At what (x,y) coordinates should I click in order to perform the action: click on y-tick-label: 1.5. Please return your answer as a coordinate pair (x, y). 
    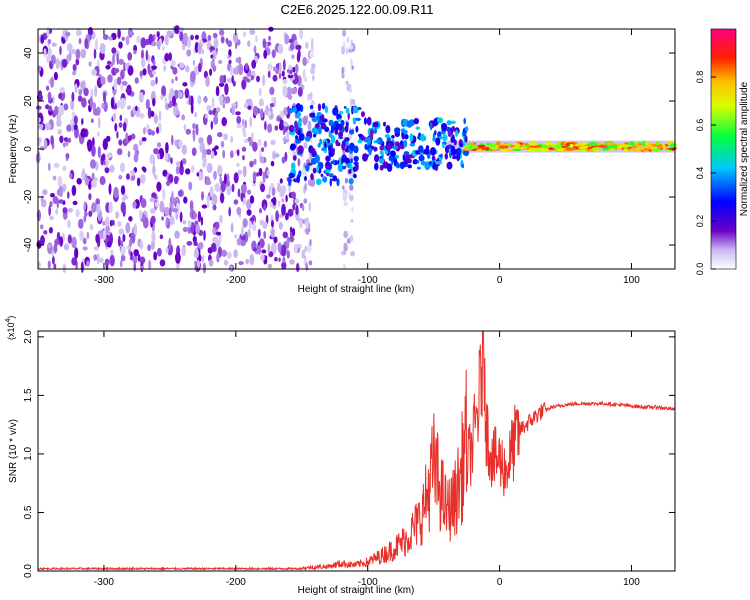
    Looking at the image, I should click on (28, 395).